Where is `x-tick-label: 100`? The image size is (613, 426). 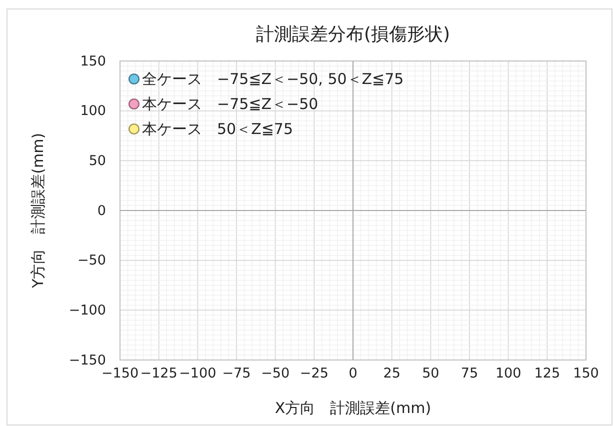 x-tick-label: 100 is located at coordinates (508, 374).